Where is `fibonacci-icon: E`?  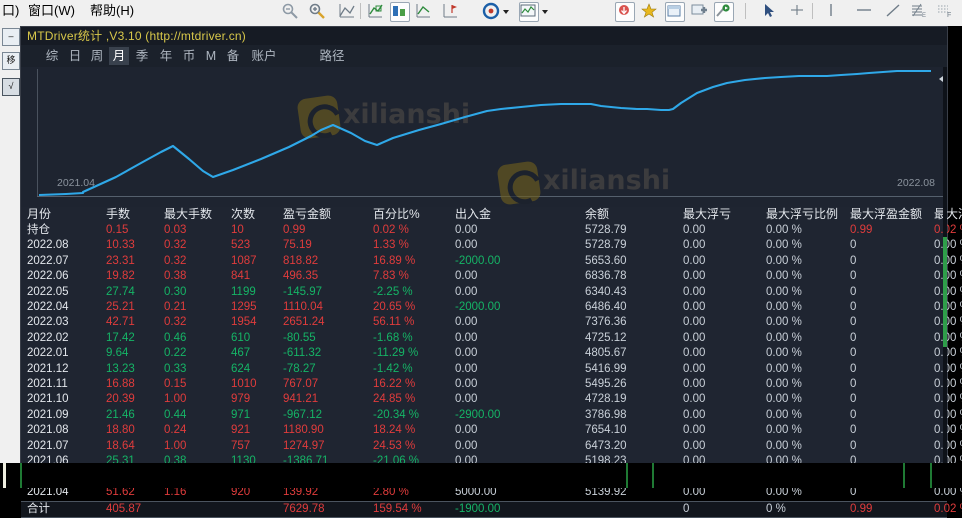 fibonacci-icon: E is located at coordinates (919, 11).